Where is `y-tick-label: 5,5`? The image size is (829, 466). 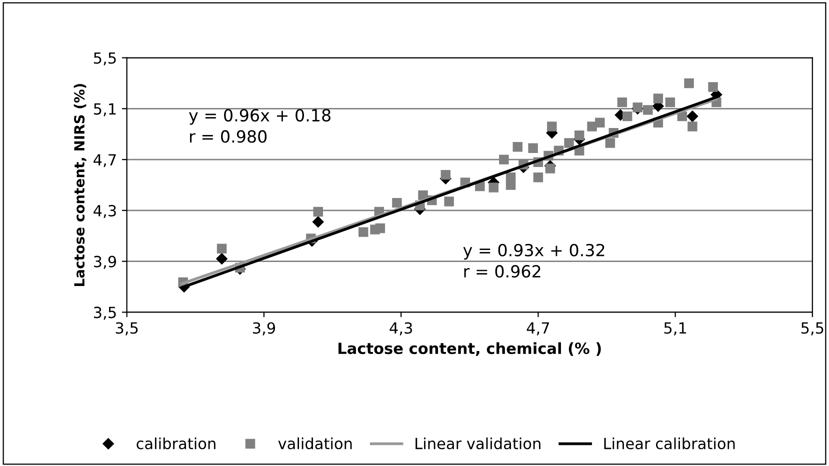 y-tick-label: 5,5 is located at coordinates (105, 59).